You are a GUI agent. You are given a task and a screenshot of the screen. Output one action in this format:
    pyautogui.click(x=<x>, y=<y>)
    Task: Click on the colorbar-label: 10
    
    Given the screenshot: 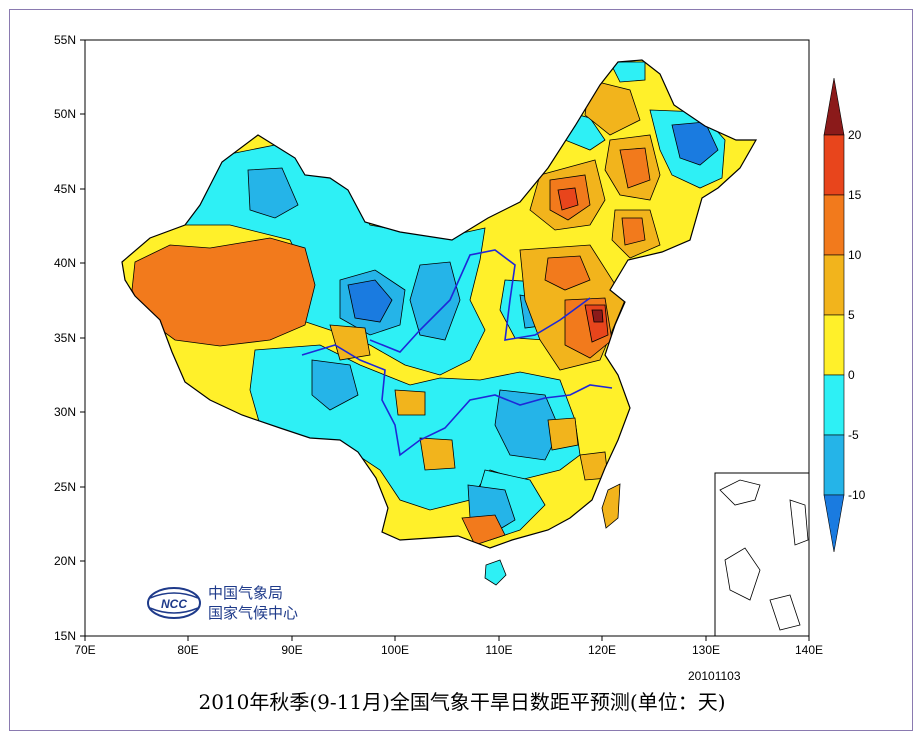 What is the action you would take?
    pyautogui.click(x=855, y=255)
    